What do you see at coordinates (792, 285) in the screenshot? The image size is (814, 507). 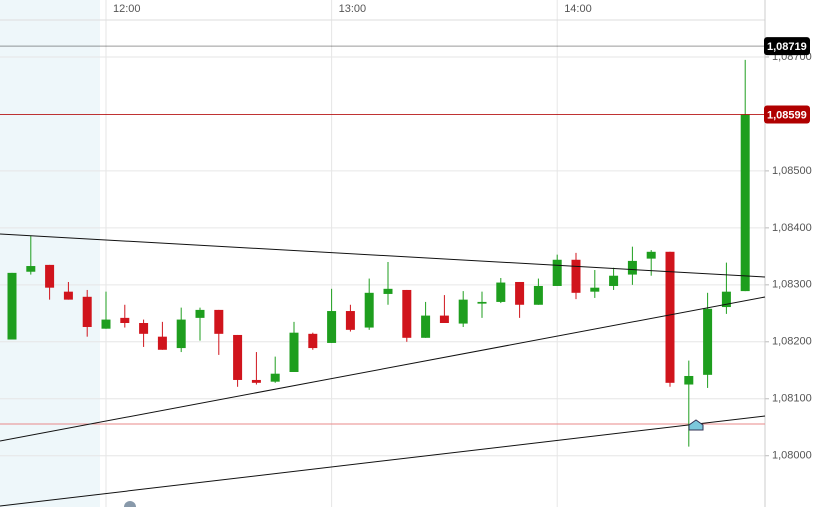 I see `y-tick-label: 1,08300` at bounding box center [792, 285].